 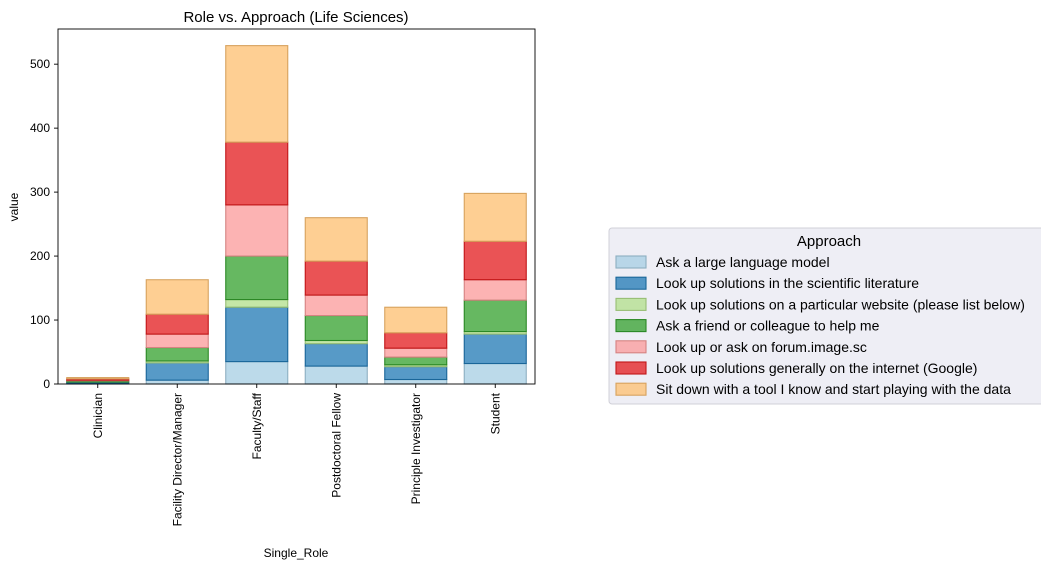 What do you see at coordinates (40, 320) in the screenshot?
I see `y-tick-label: 100` at bounding box center [40, 320].